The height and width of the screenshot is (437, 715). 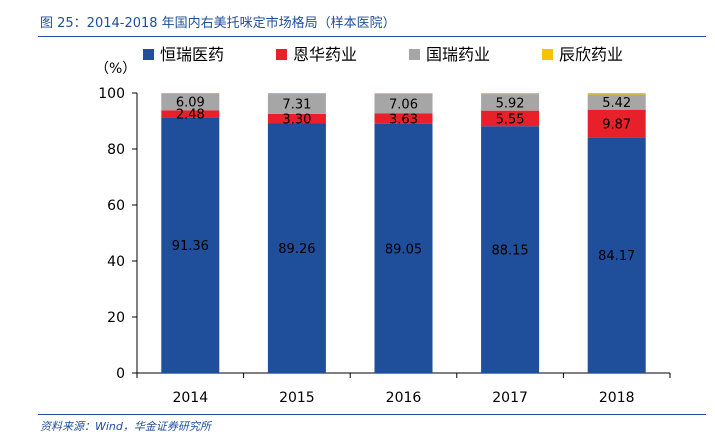 What do you see at coordinates (383, 54) in the screenshot?
I see `legend: 恒瑞医药 恩华药业 国瑞药业 辰欣药业` at bounding box center [383, 54].